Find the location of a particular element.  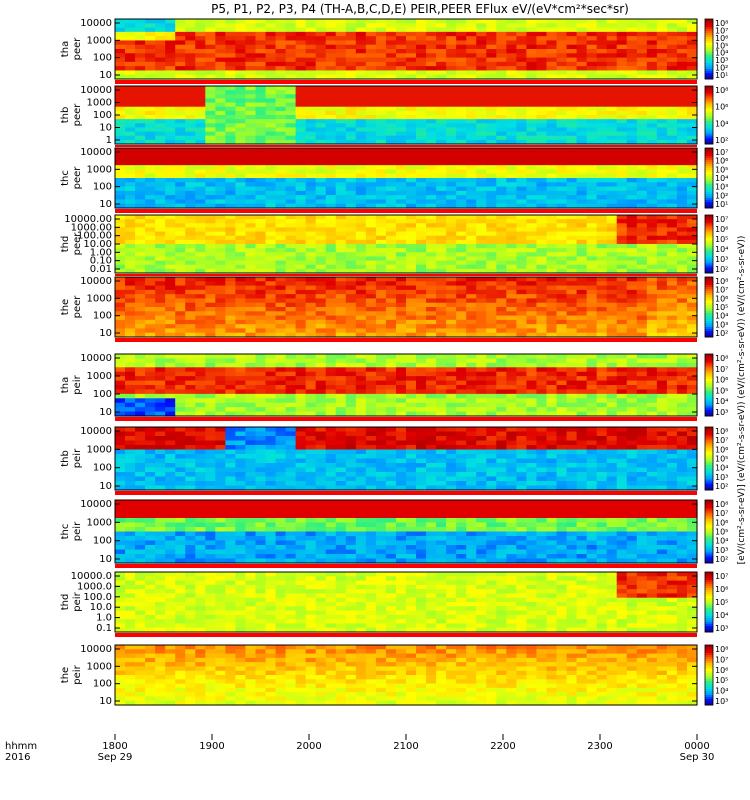

xtick-label: 2000 is located at coordinates (308, 746).